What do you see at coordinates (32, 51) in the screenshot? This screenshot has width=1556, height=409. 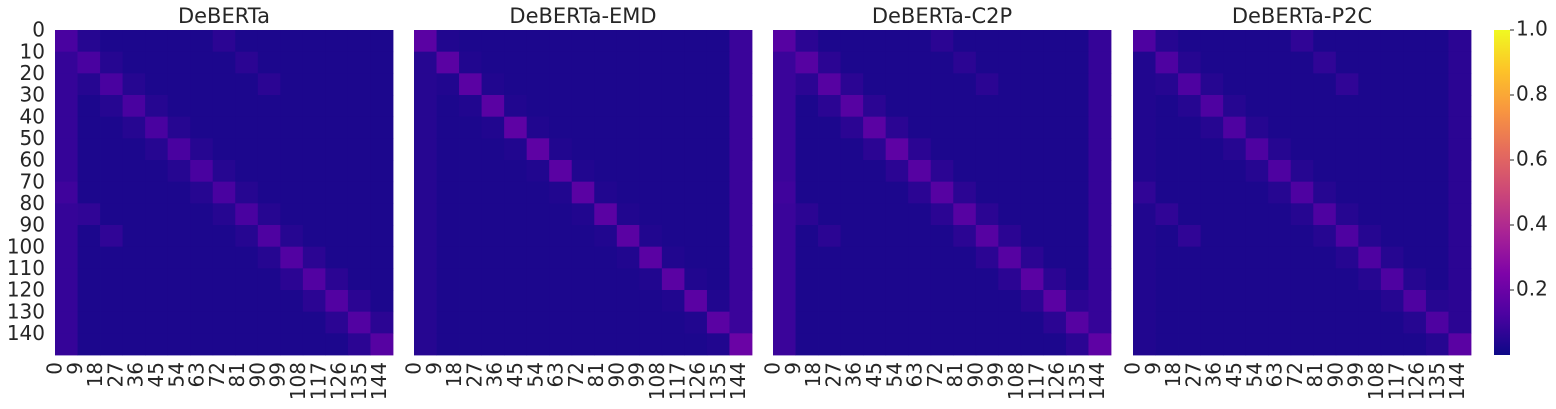 I see `y-tick-label: 10` at bounding box center [32, 51].